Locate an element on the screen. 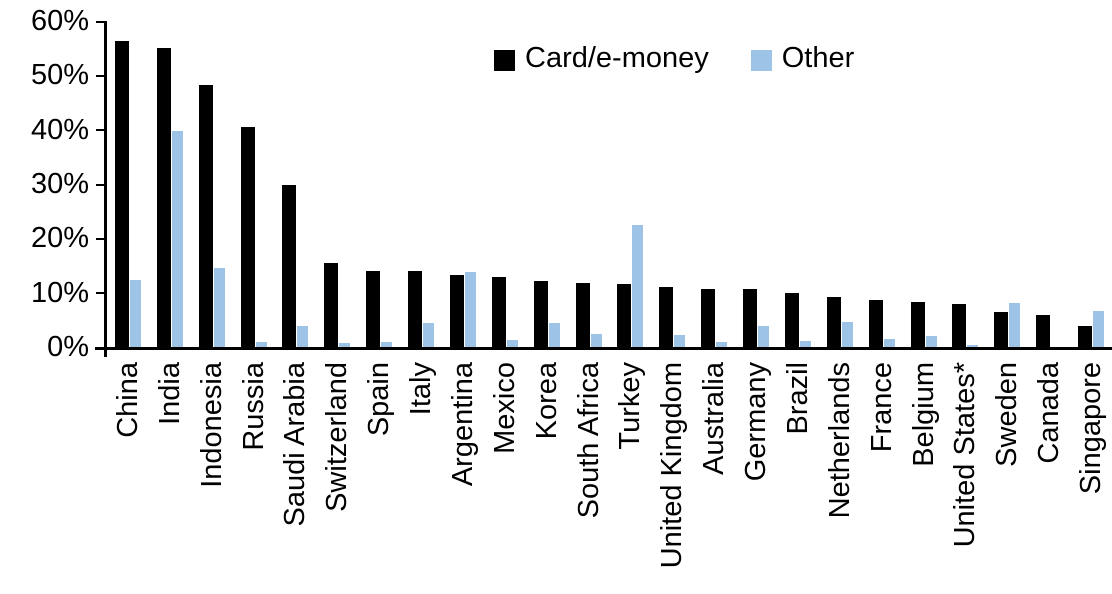  bar-card-e-money-united-states is located at coordinates (959, 325).